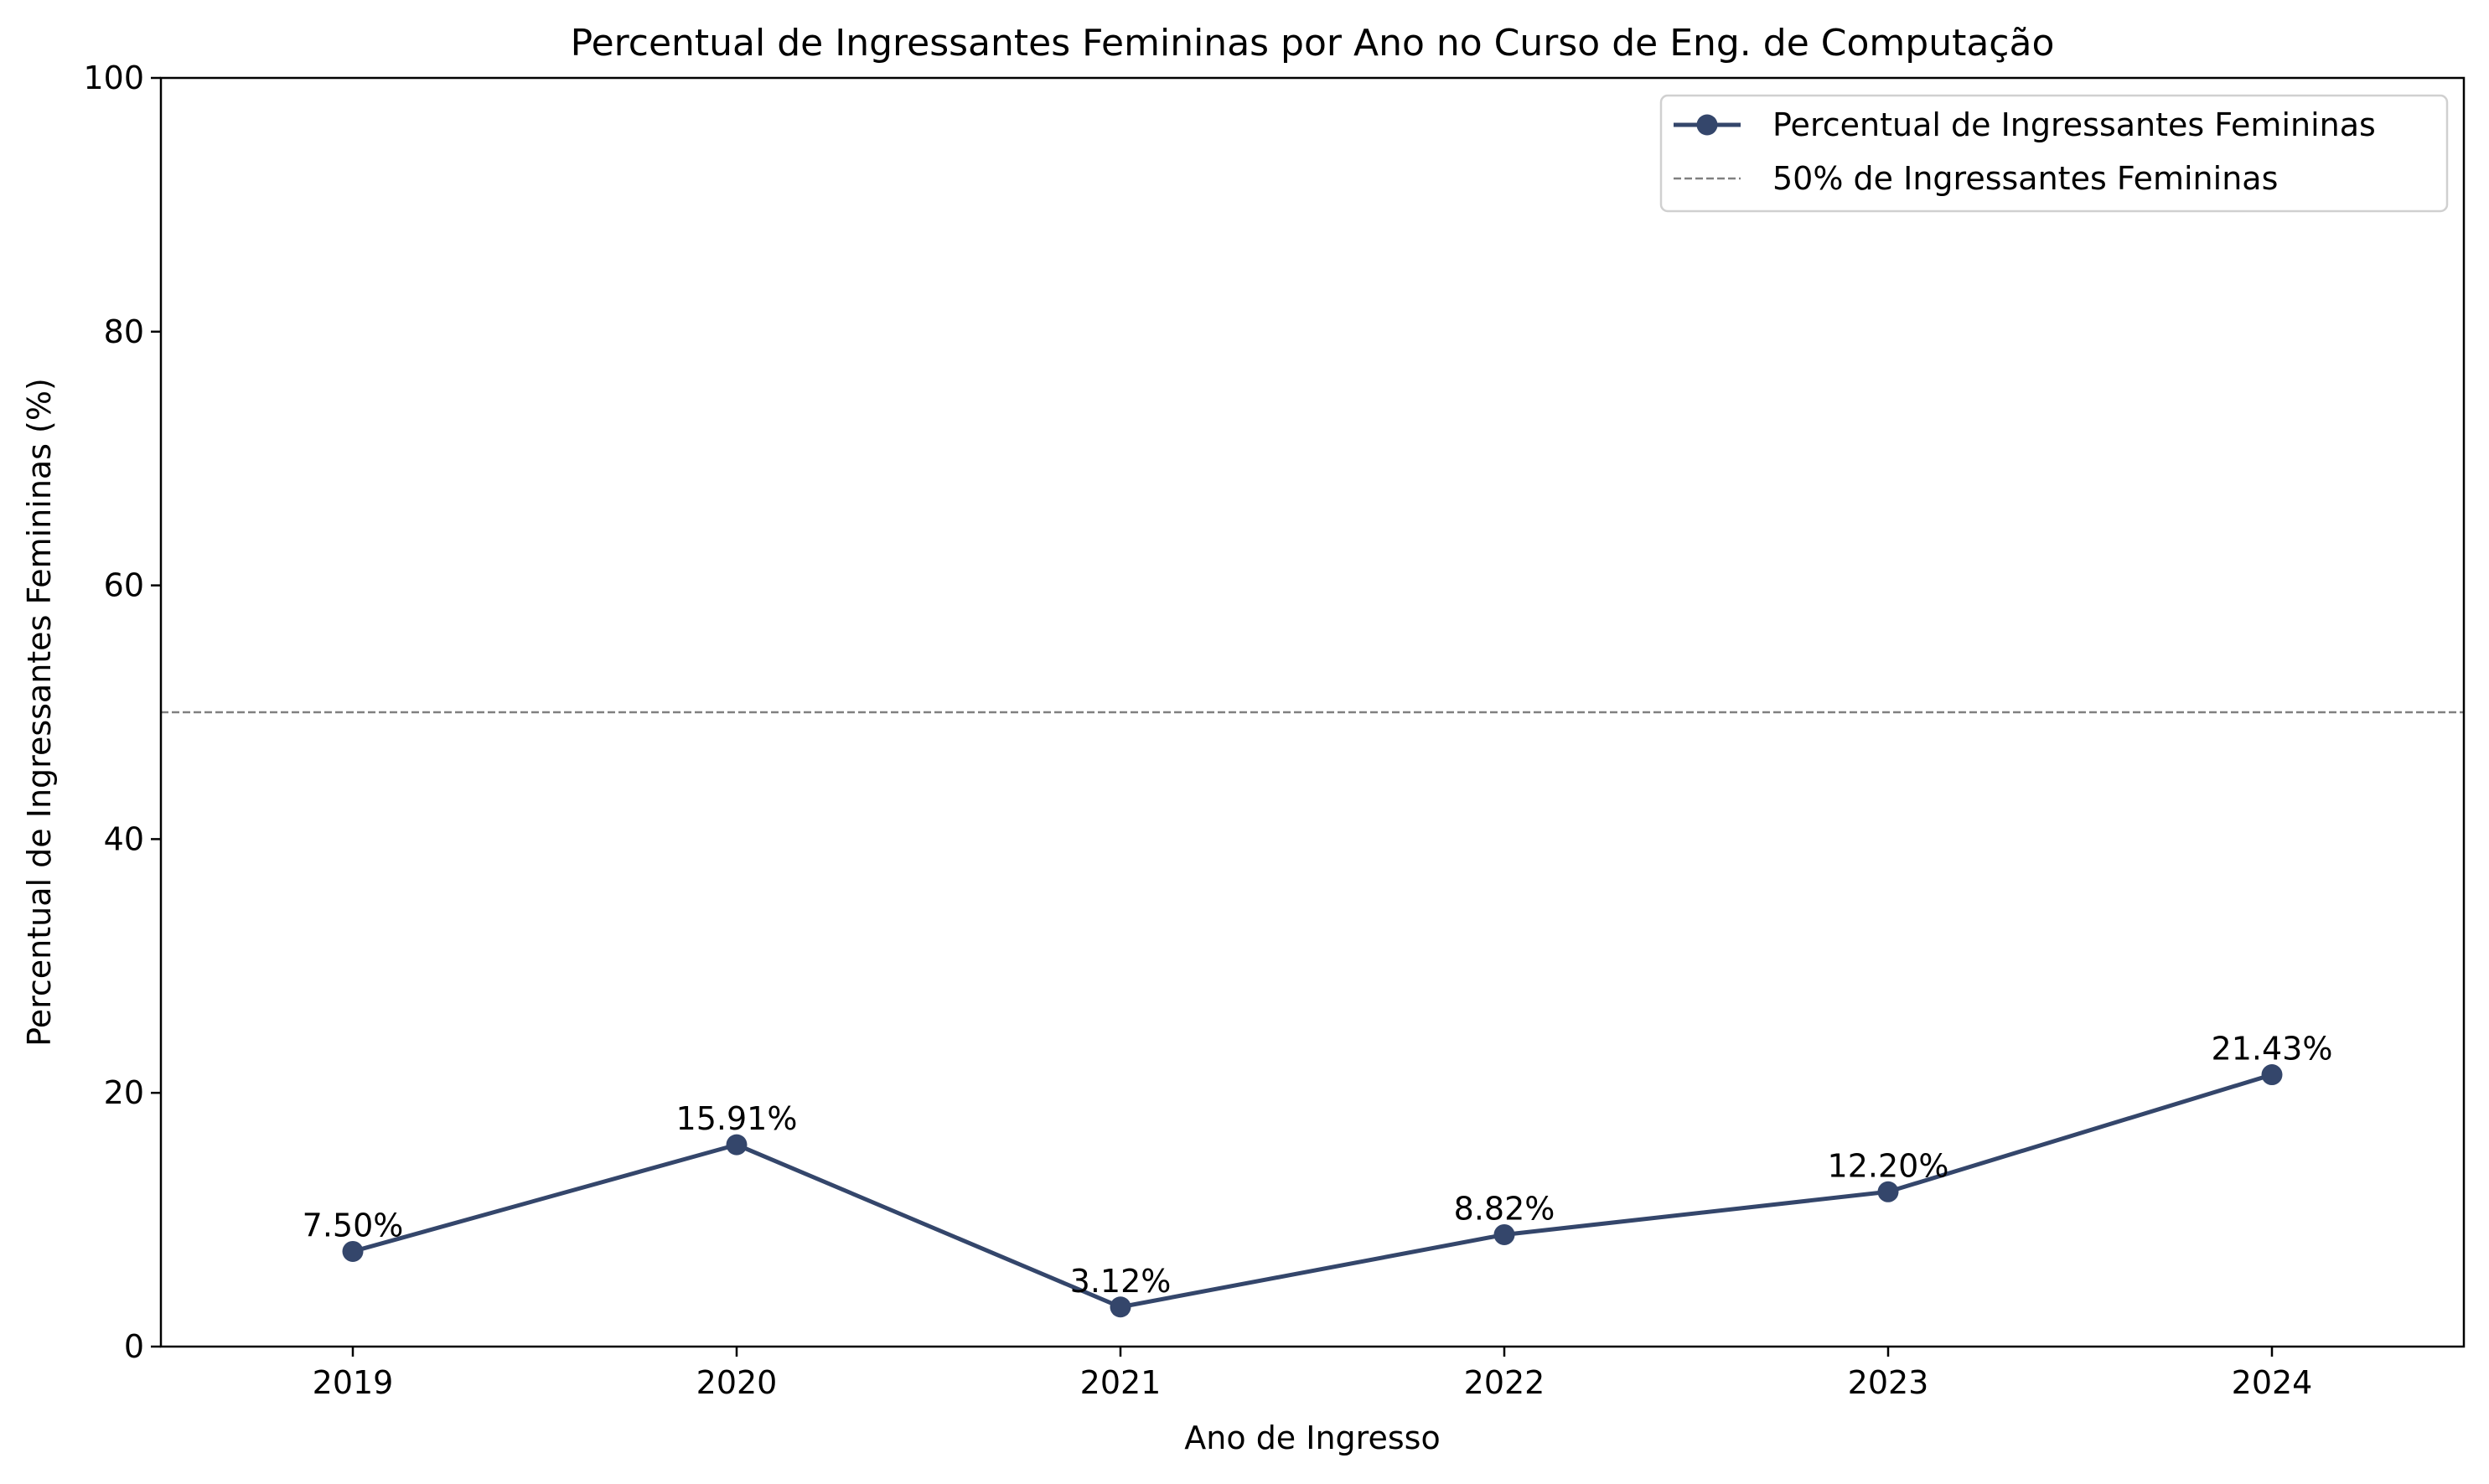  What do you see at coordinates (124, 332) in the screenshot?
I see `y-tick-label: 80` at bounding box center [124, 332].